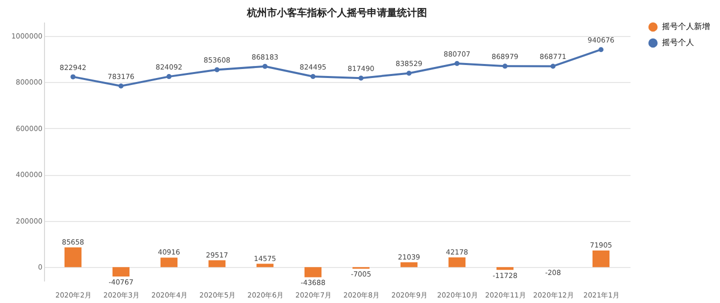 Image resolution: width=720 pixels, height=303 pixels. Describe the element at coordinates (686, 26) in the screenshot. I see `legend-label: 摇号个人新增` at that location.